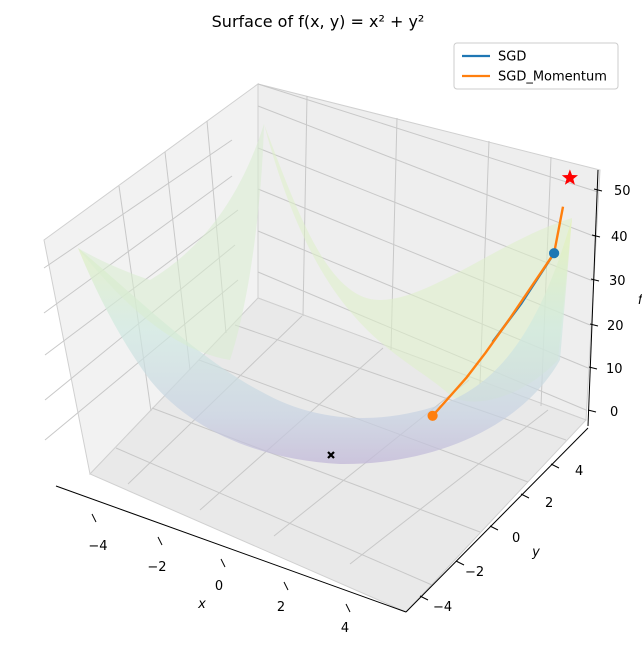 The image size is (642, 662). Describe the element at coordinates (345, 628) in the screenshot. I see `x-tick-label: 4` at that location.